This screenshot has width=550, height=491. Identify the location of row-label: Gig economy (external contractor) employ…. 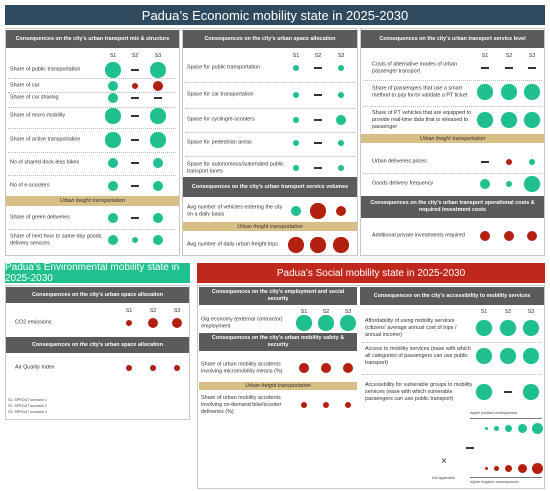
(242, 322).